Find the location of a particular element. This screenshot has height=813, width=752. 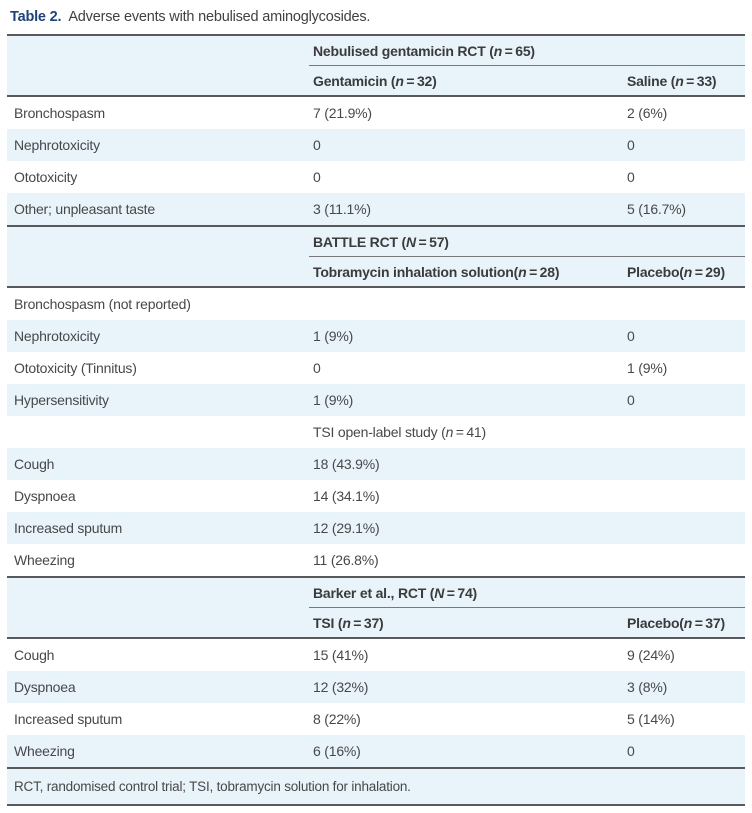

table-row: Increased sputum 8 (22%) 5 (14%) is located at coordinates (376, 719).